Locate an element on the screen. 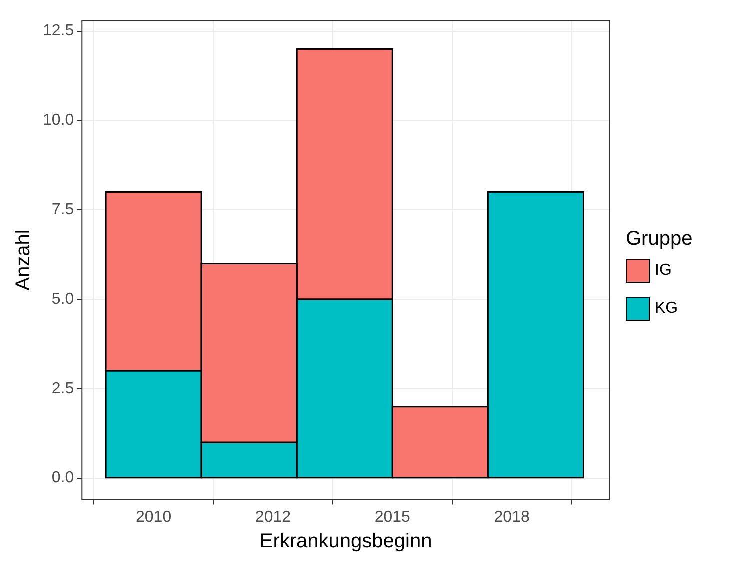 Image resolution: width=737 pixels, height=562 pixels. legend-label: KG is located at coordinates (666, 309).